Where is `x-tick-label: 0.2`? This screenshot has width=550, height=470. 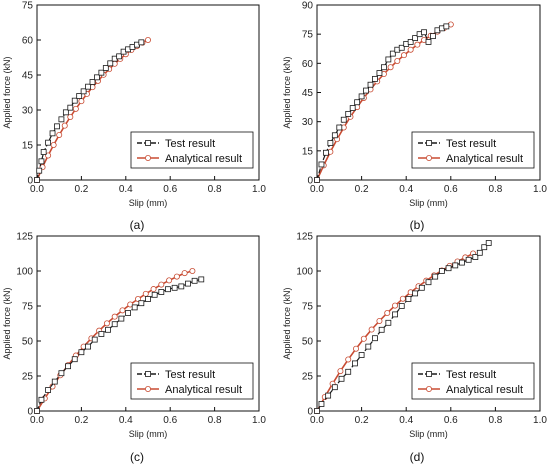
x-tick-label: 0.2 is located at coordinates (81, 189).